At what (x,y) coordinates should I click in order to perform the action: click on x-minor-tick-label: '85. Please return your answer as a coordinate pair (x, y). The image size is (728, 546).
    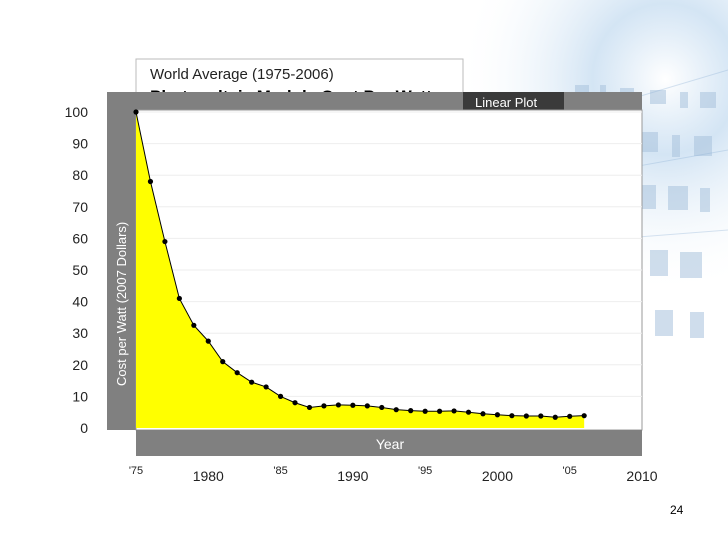
    Looking at the image, I should click on (280, 471).